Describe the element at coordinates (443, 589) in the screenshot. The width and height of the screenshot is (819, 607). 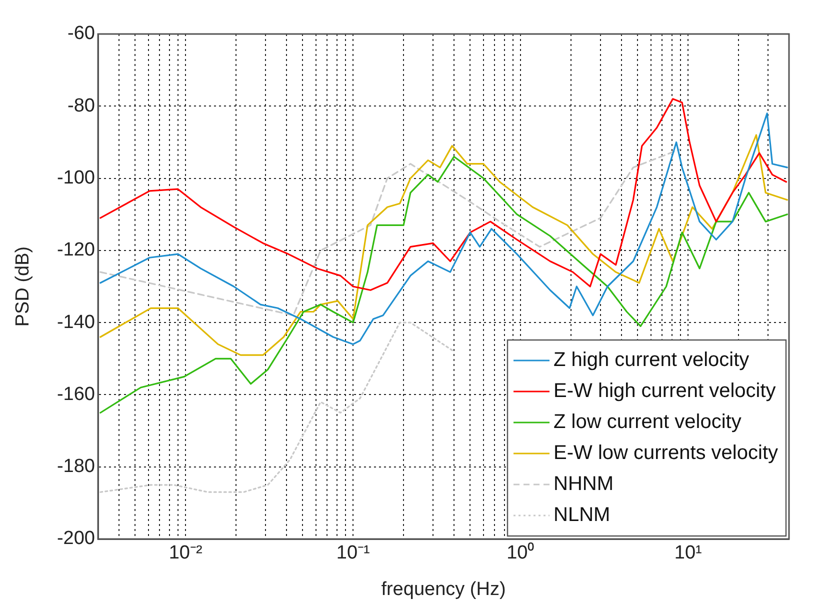
I see `x-axis-title: frequency (Hz)` at that location.